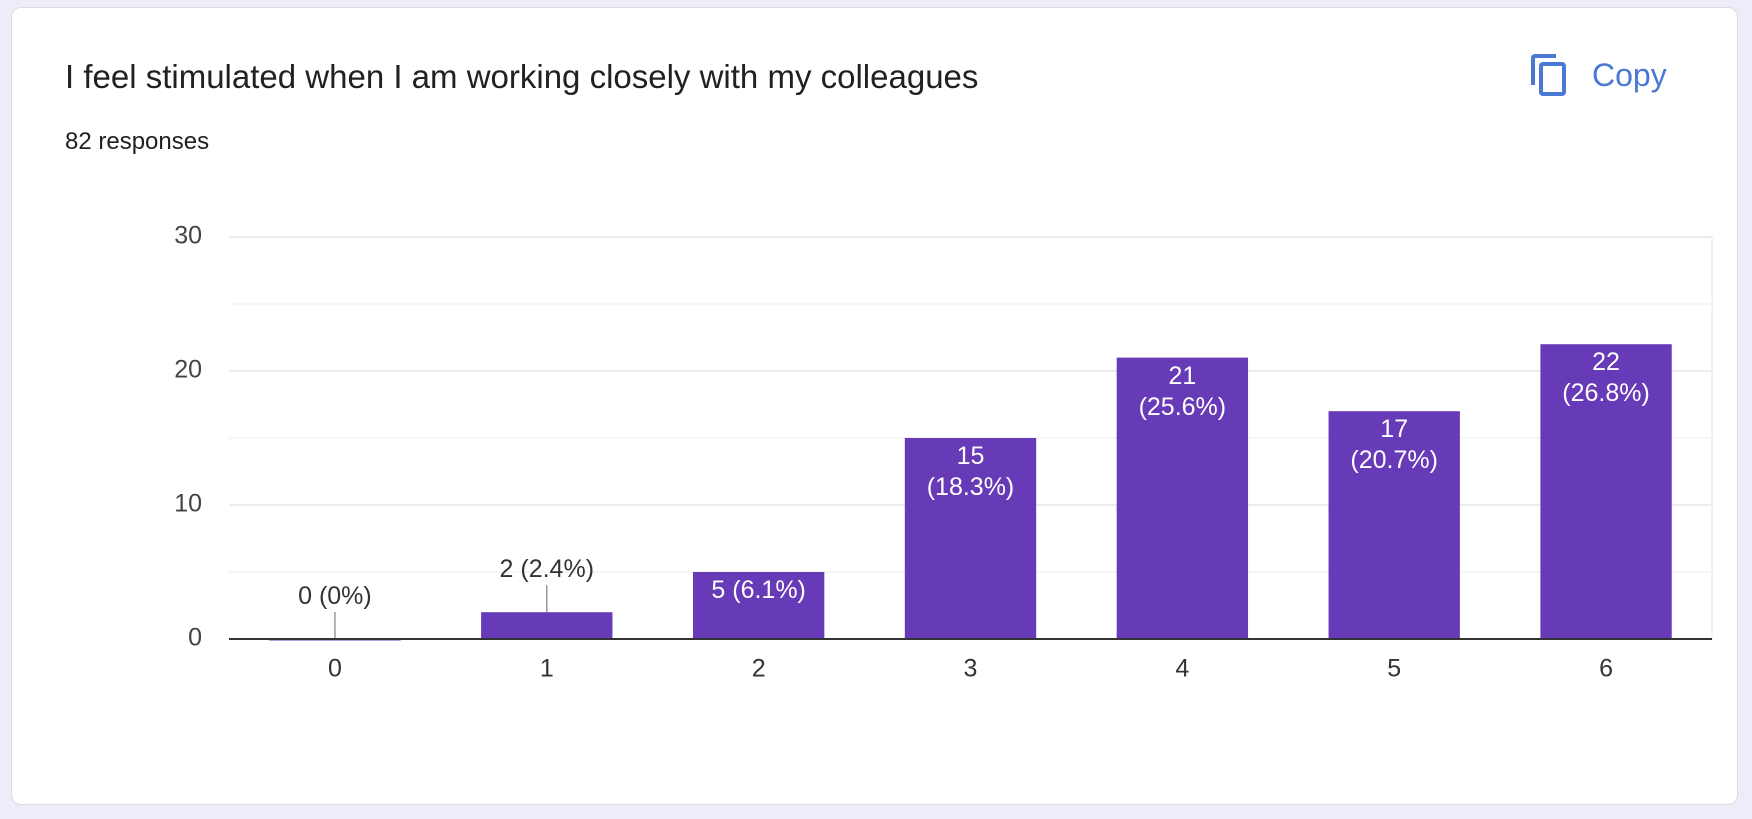 Image resolution: width=1752 pixels, height=819 pixels. I want to click on y-tick-label: 30, so click(188, 236).